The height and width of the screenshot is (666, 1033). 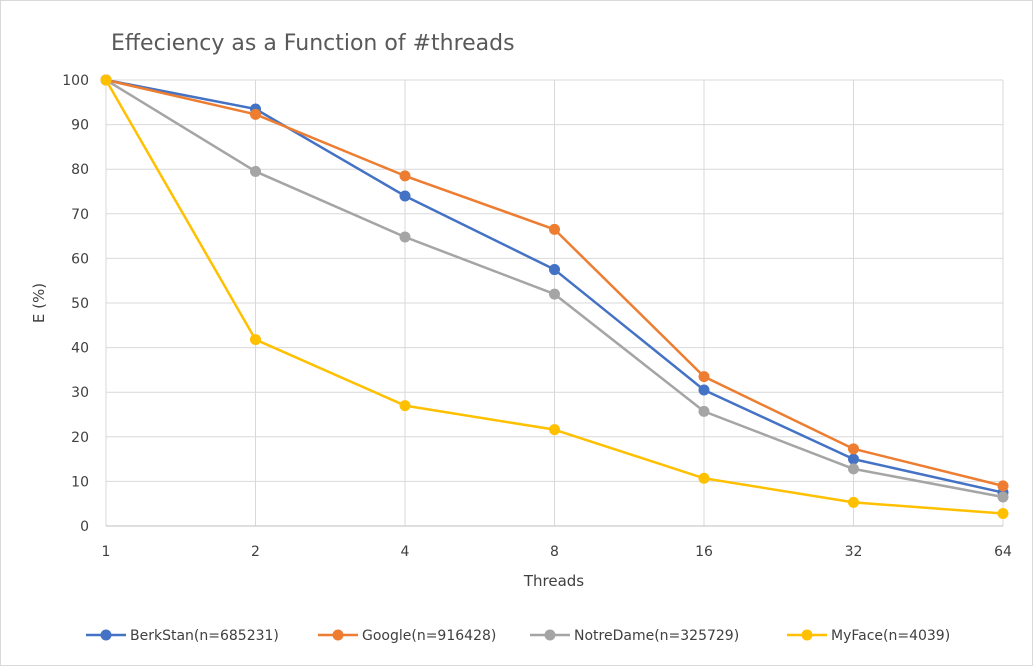 I want to click on y-tick-label: 30, so click(x=80, y=393).